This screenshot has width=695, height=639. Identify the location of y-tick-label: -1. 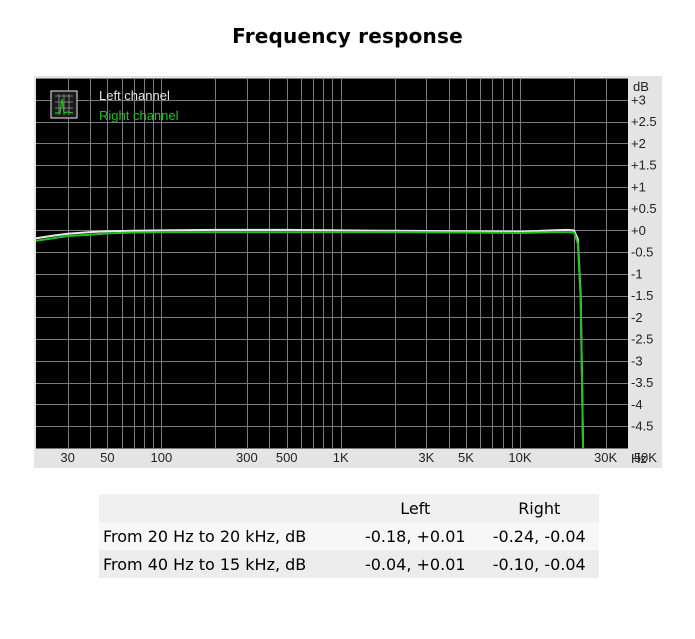
(637, 273).